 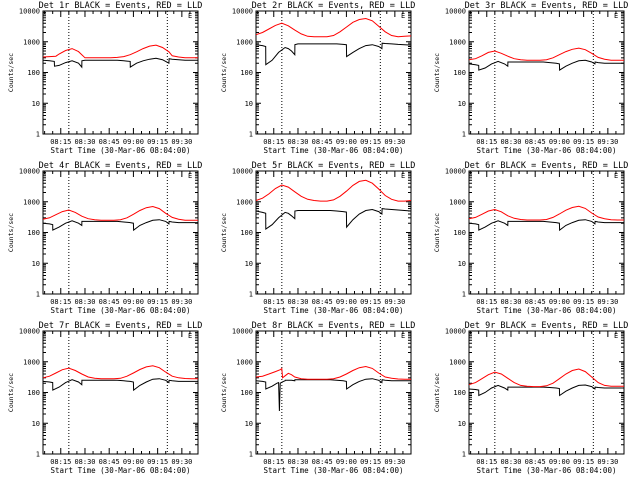 I want to click on panel-title: Det 9r BLACK = Events, RED = LLD, so click(x=547, y=326).